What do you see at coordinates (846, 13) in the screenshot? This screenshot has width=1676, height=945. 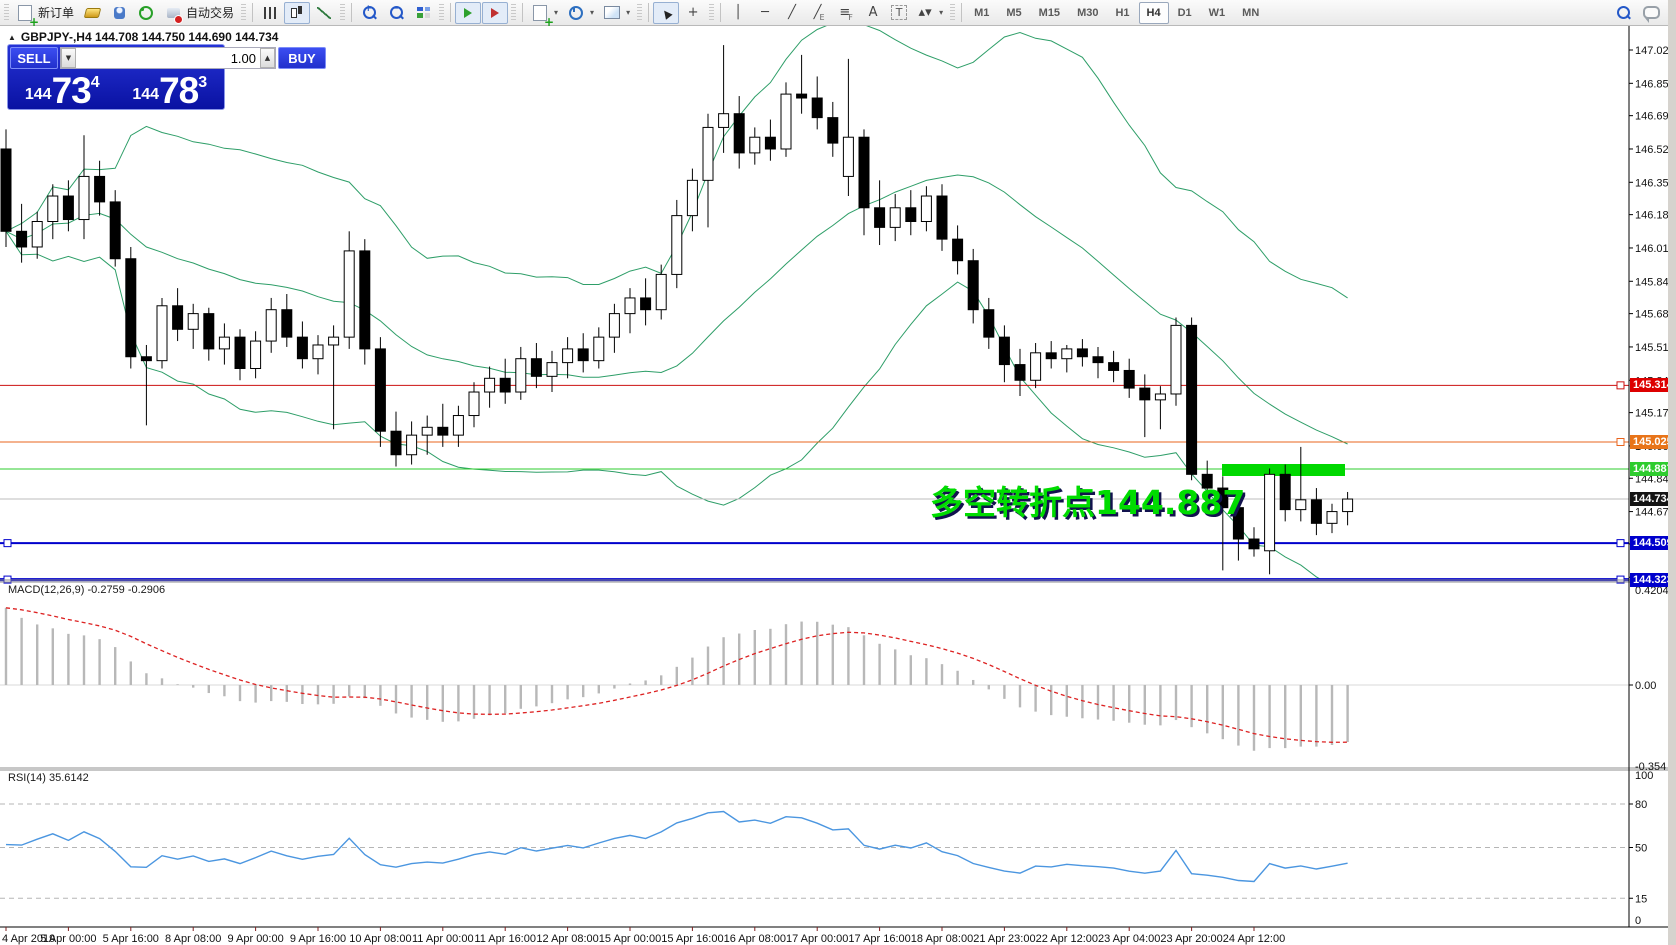 I see `fibonacci-button: ≡ F` at bounding box center [846, 13].